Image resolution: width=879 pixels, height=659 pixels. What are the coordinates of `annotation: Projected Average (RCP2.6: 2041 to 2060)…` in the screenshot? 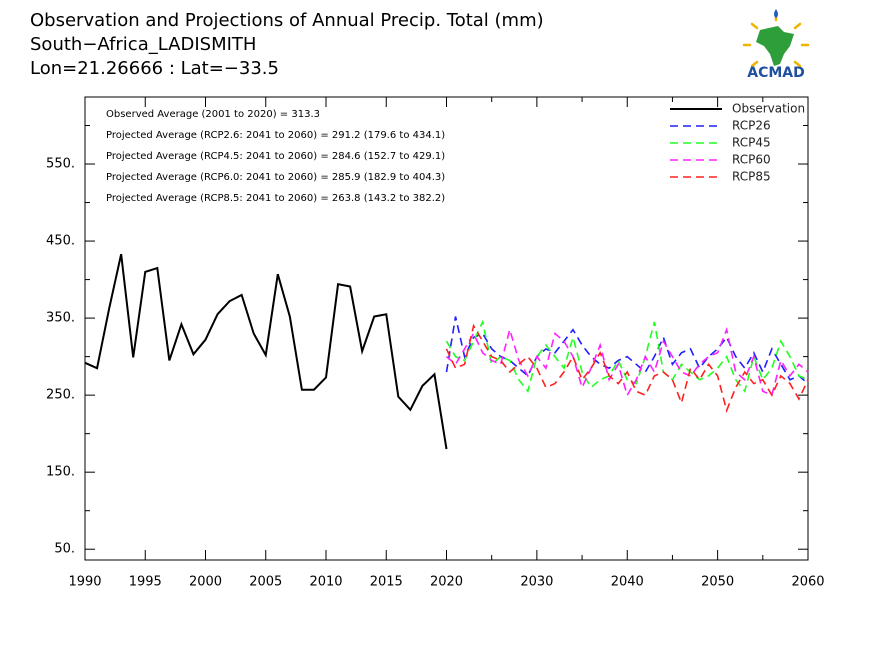 It's located at (275, 135).